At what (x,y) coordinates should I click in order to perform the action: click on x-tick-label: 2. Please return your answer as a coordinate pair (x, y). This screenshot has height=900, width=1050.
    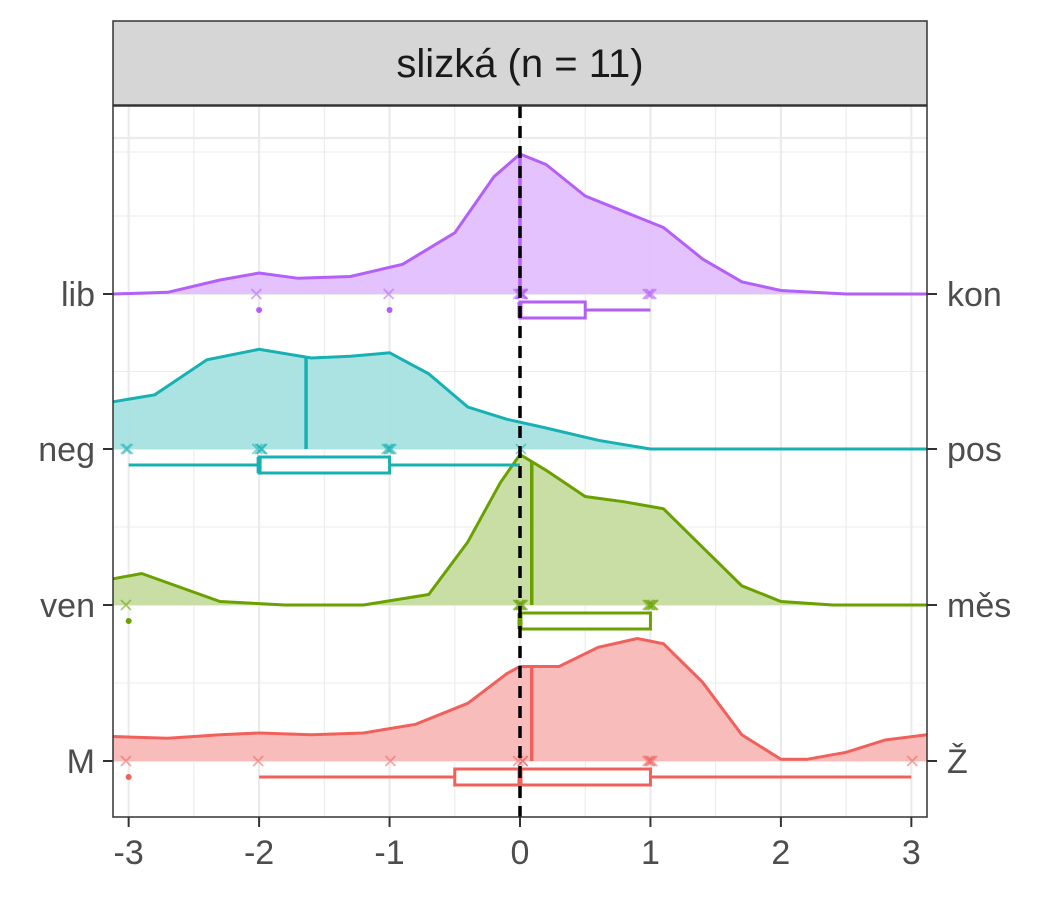
    Looking at the image, I should click on (780, 853).